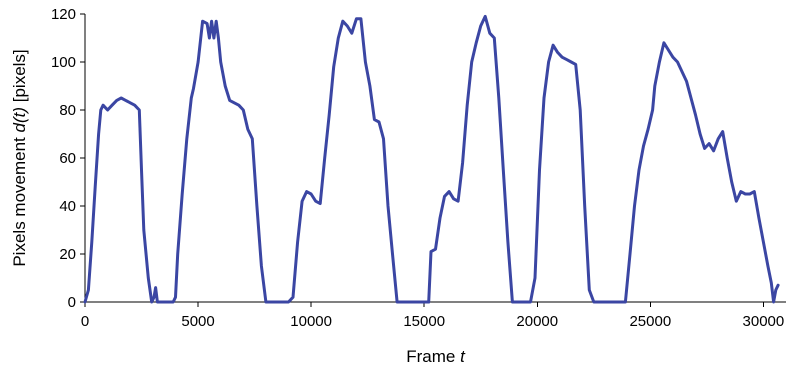 The image size is (792, 371). Describe the element at coordinates (650, 321) in the screenshot. I see `x-tick-label: 25000` at that location.